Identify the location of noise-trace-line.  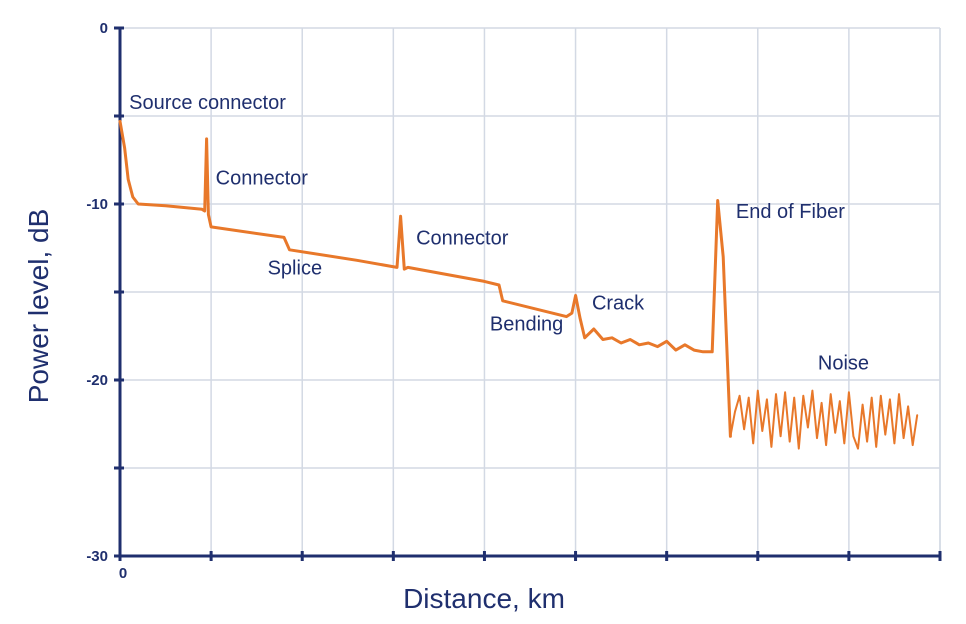
(824, 419).